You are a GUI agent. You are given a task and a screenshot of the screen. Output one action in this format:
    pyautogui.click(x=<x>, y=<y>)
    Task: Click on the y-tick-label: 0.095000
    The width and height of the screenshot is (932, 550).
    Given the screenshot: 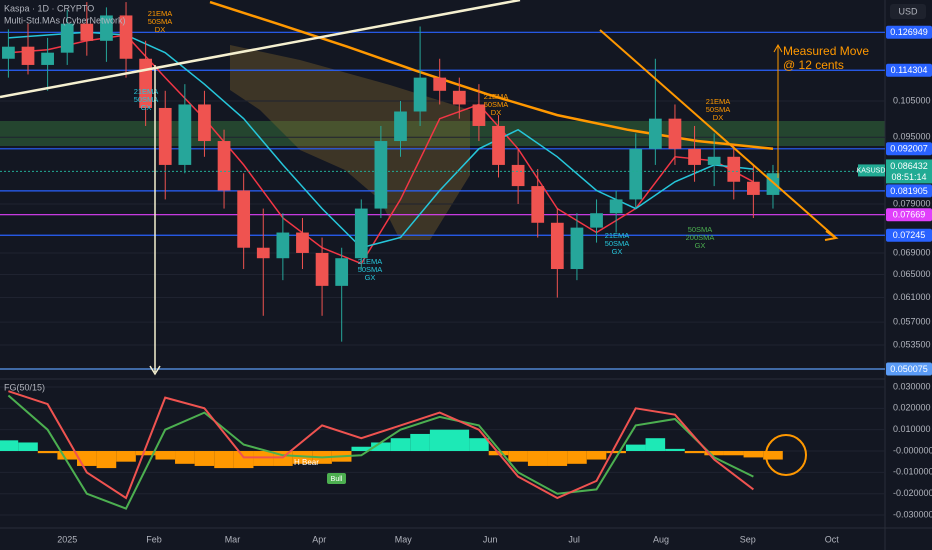 What is the action you would take?
    pyautogui.click(x=912, y=137)
    